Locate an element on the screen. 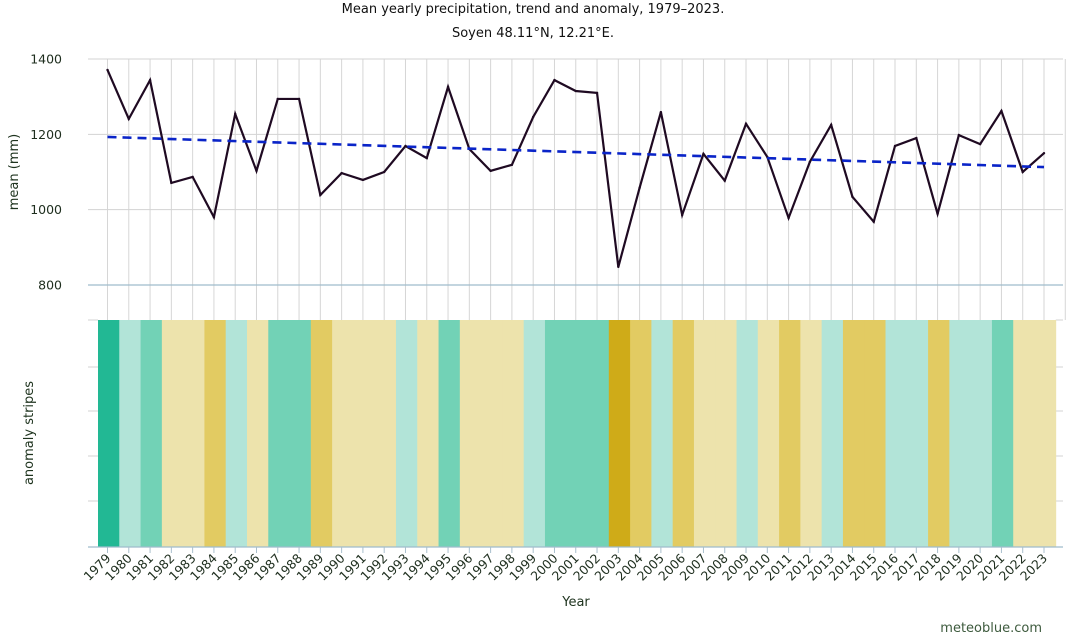 The width and height of the screenshot is (1066, 644). anomaly-stripe-1989 is located at coordinates (321, 433).